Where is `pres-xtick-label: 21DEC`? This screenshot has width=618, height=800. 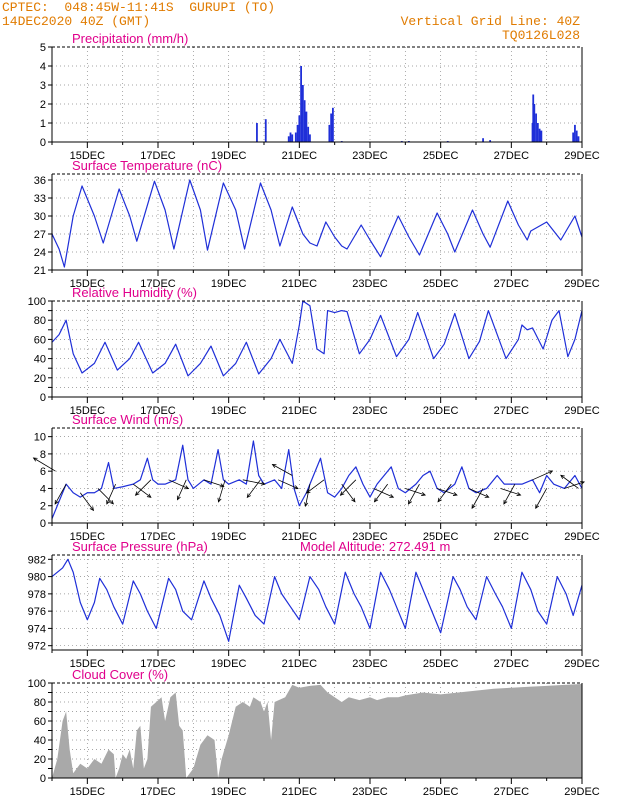 pres-xtick-label: 21DEC is located at coordinates (300, 664).